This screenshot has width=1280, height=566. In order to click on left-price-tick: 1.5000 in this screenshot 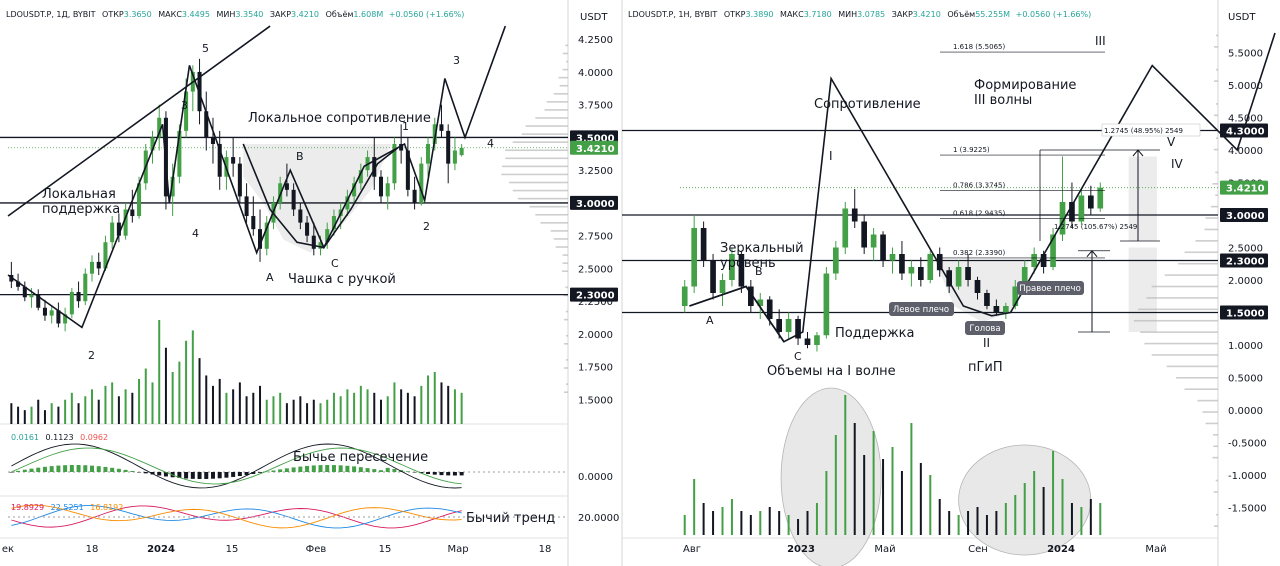, I will do `click(595, 400)`.